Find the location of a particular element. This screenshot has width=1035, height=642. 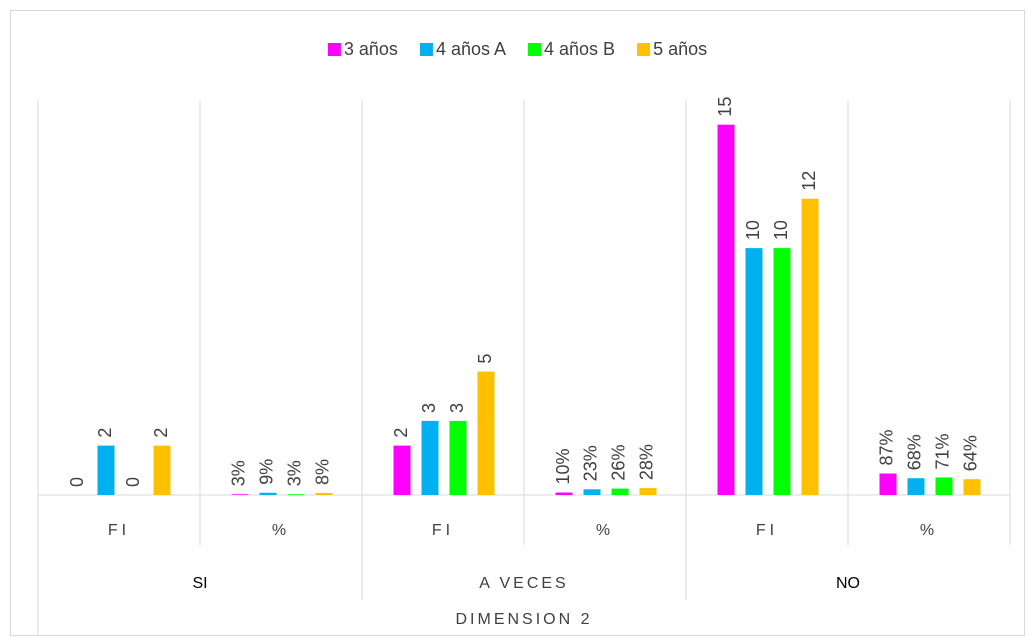

data-label: 71% is located at coordinates (943, 451).